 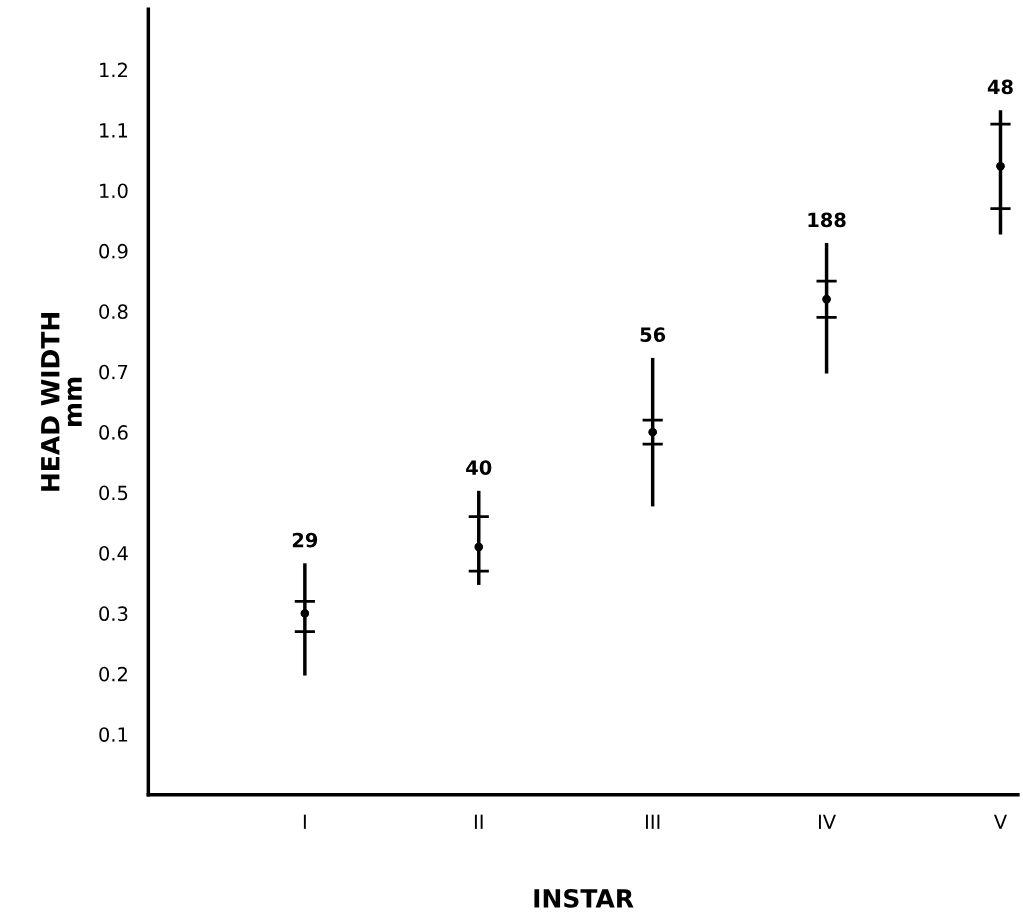 I want to click on y-tick-label: 0.1, so click(x=113, y=734).